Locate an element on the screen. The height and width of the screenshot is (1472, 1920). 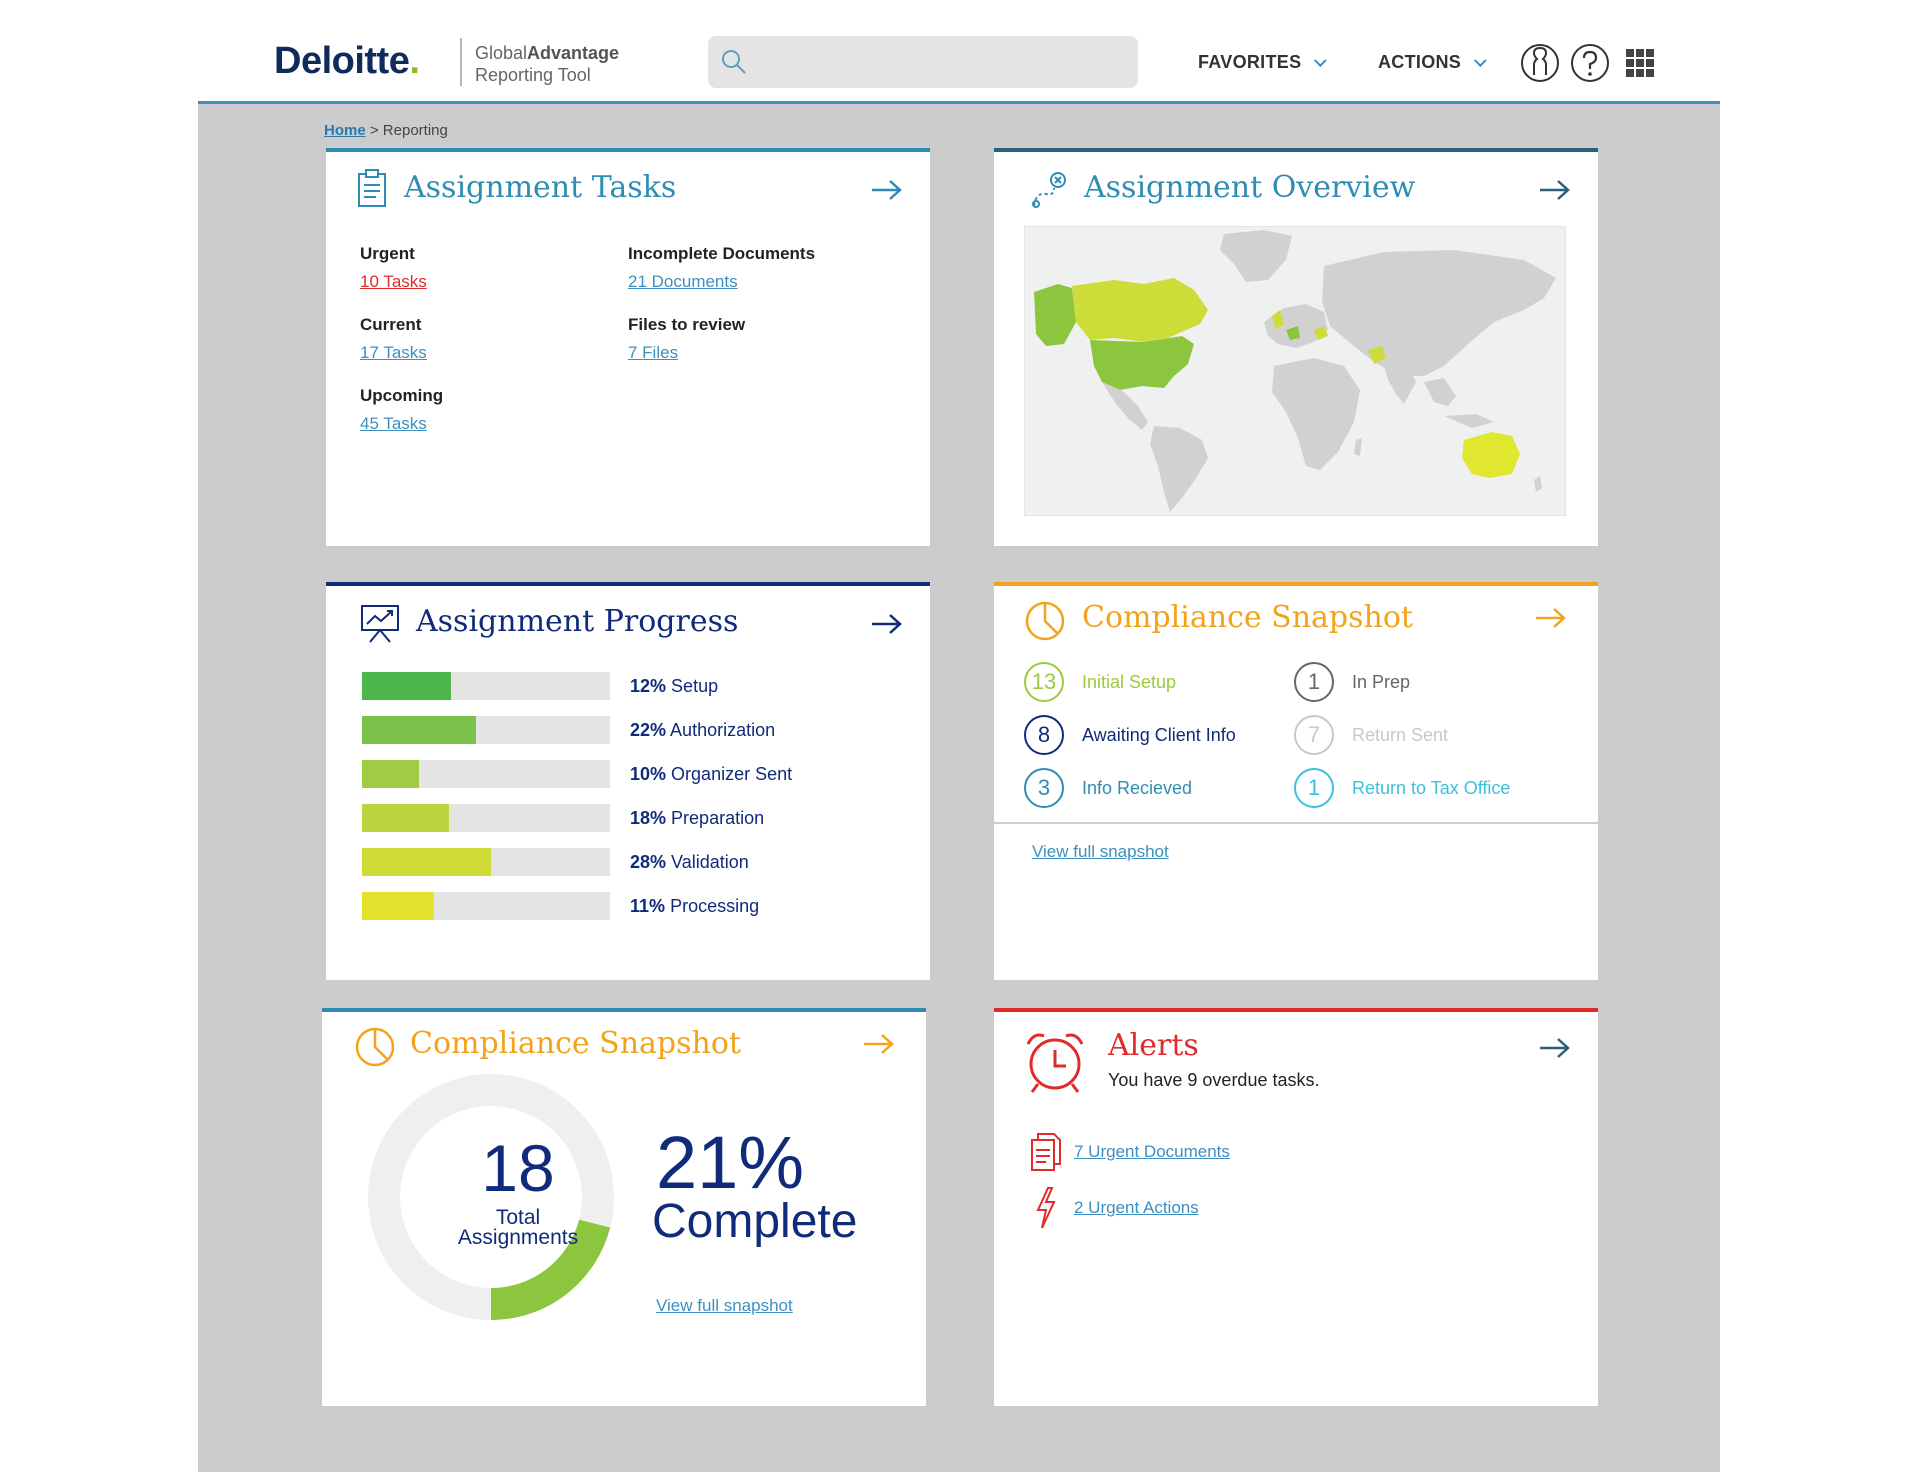
percent-complete-value: 21% is located at coordinates (730, 1162).